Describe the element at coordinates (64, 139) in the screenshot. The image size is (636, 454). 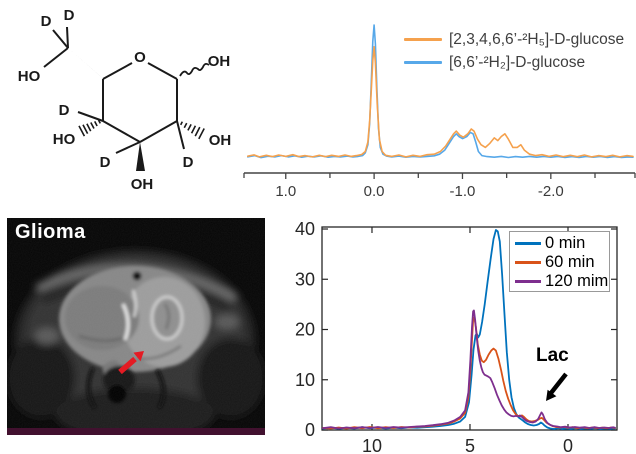
I see `c4-ho-label: HO` at that location.